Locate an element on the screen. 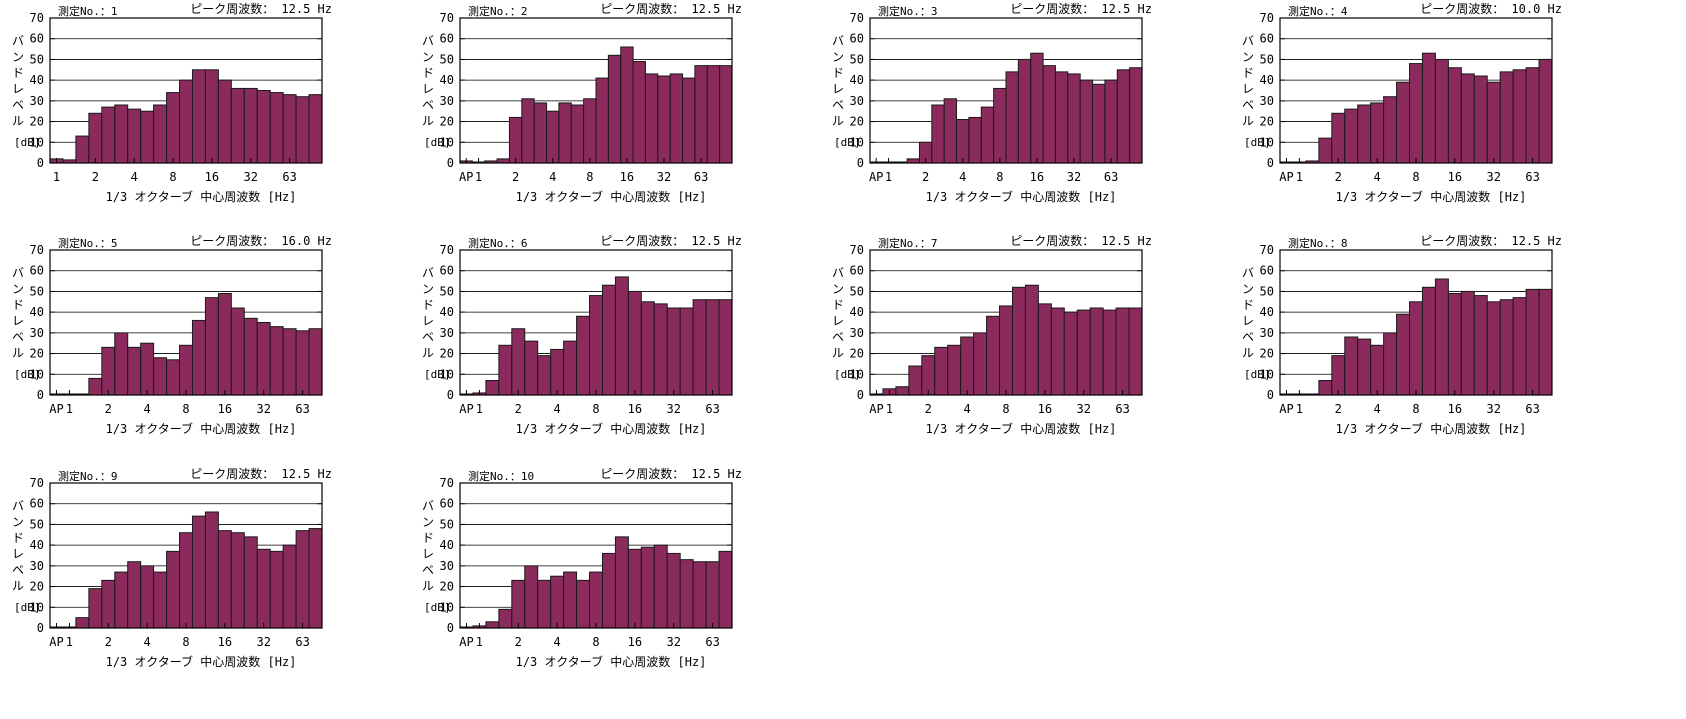 This screenshot has width=1686, height=719. y-axis-label-char: レ is located at coordinates (18, 554).